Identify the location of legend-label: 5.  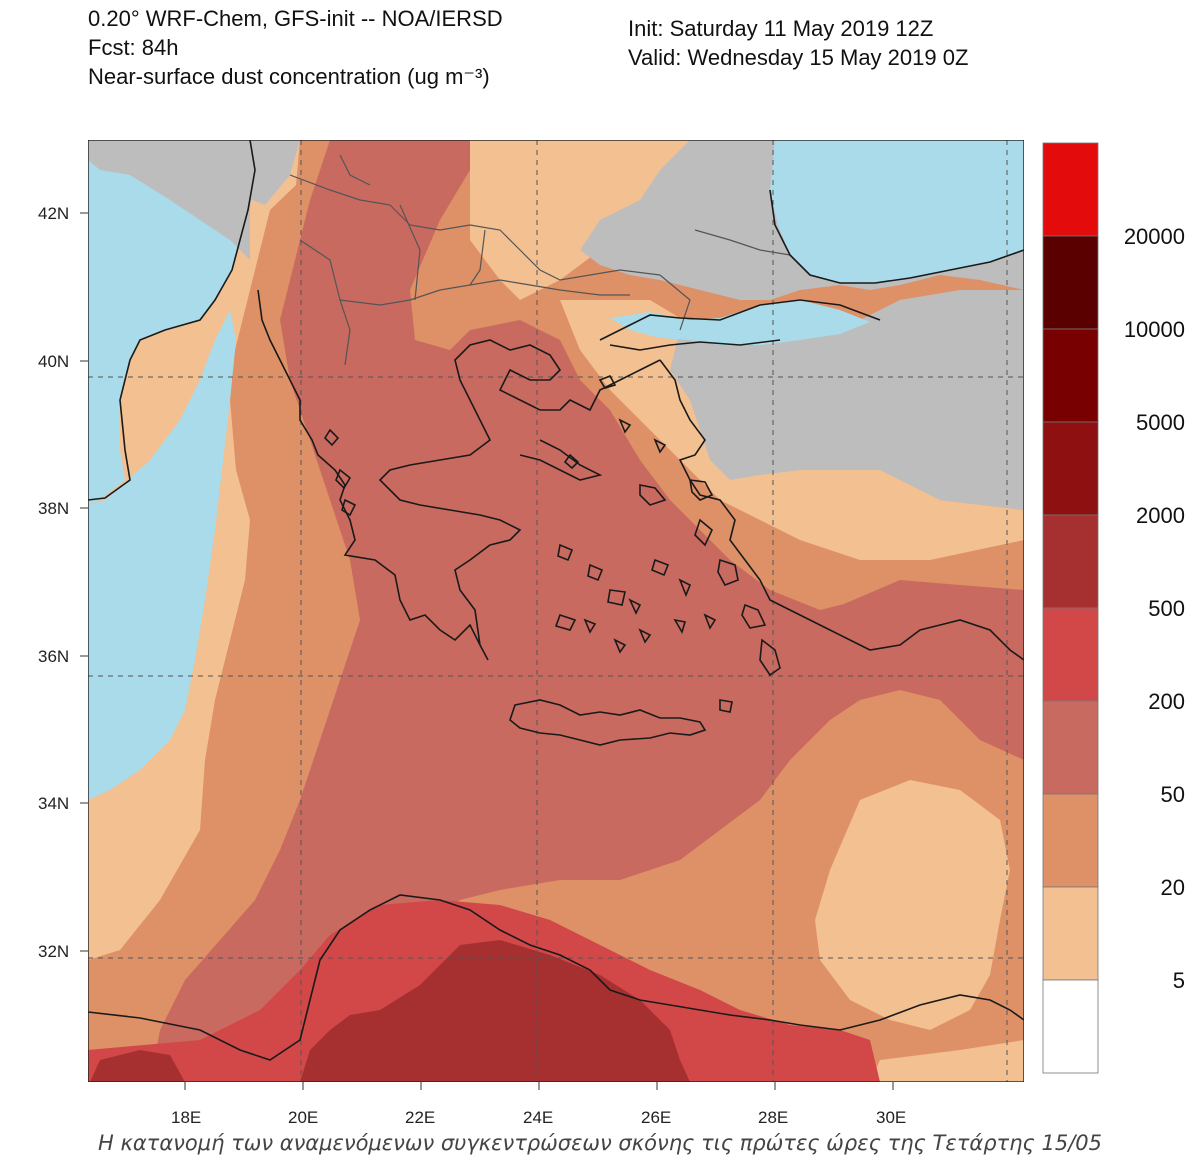
(1179, 980).